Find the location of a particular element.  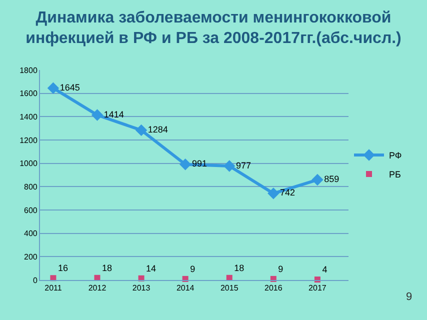

legend-label: РБ is located at coordinates (395, 175).